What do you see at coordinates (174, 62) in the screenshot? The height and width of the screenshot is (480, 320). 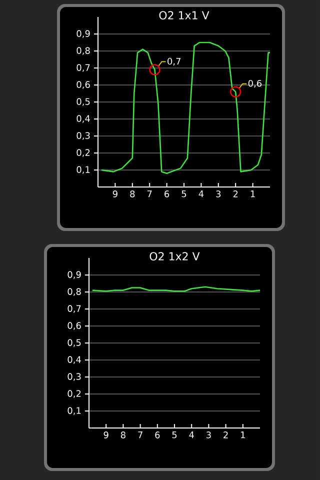 I see `annotation: 0,7` at bounding box center [174, 62].